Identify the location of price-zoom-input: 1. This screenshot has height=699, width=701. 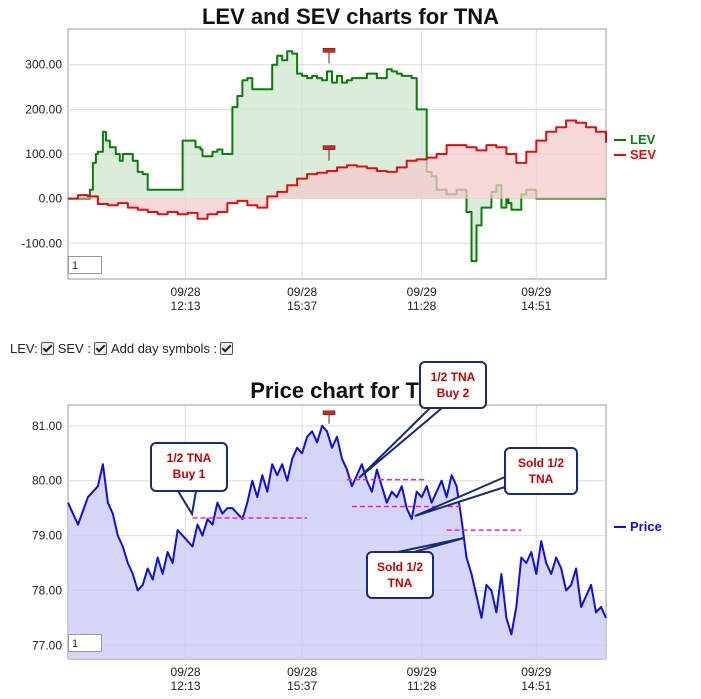
(85, 643).